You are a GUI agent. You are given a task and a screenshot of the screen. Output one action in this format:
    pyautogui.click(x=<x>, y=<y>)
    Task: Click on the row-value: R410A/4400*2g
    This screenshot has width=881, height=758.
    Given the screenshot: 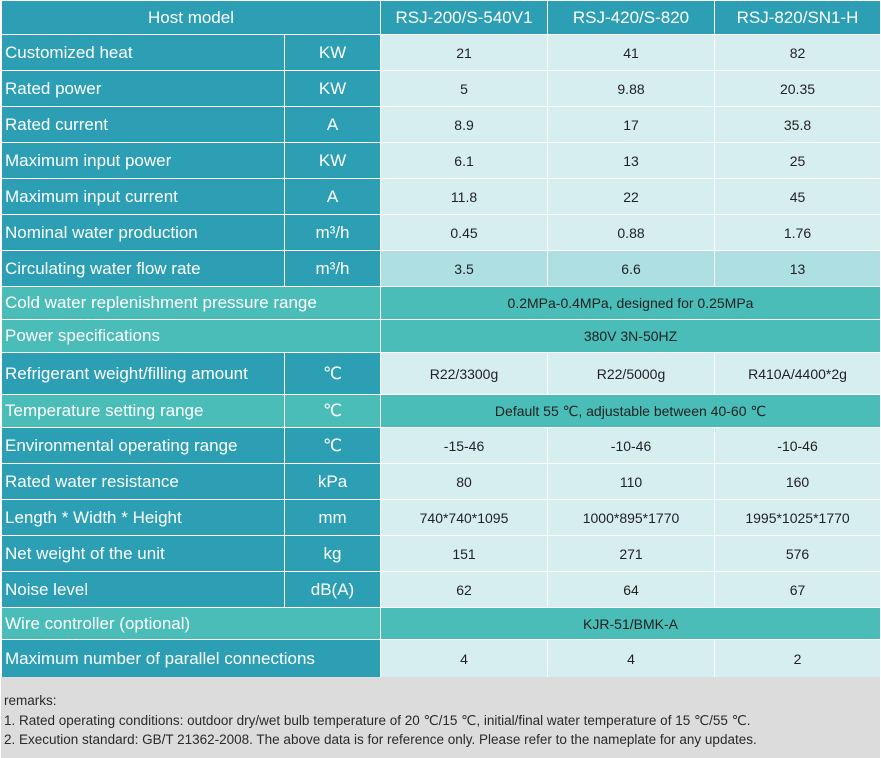 What is the action you would take?
    pyautogui.click(x=797, y=373)
    